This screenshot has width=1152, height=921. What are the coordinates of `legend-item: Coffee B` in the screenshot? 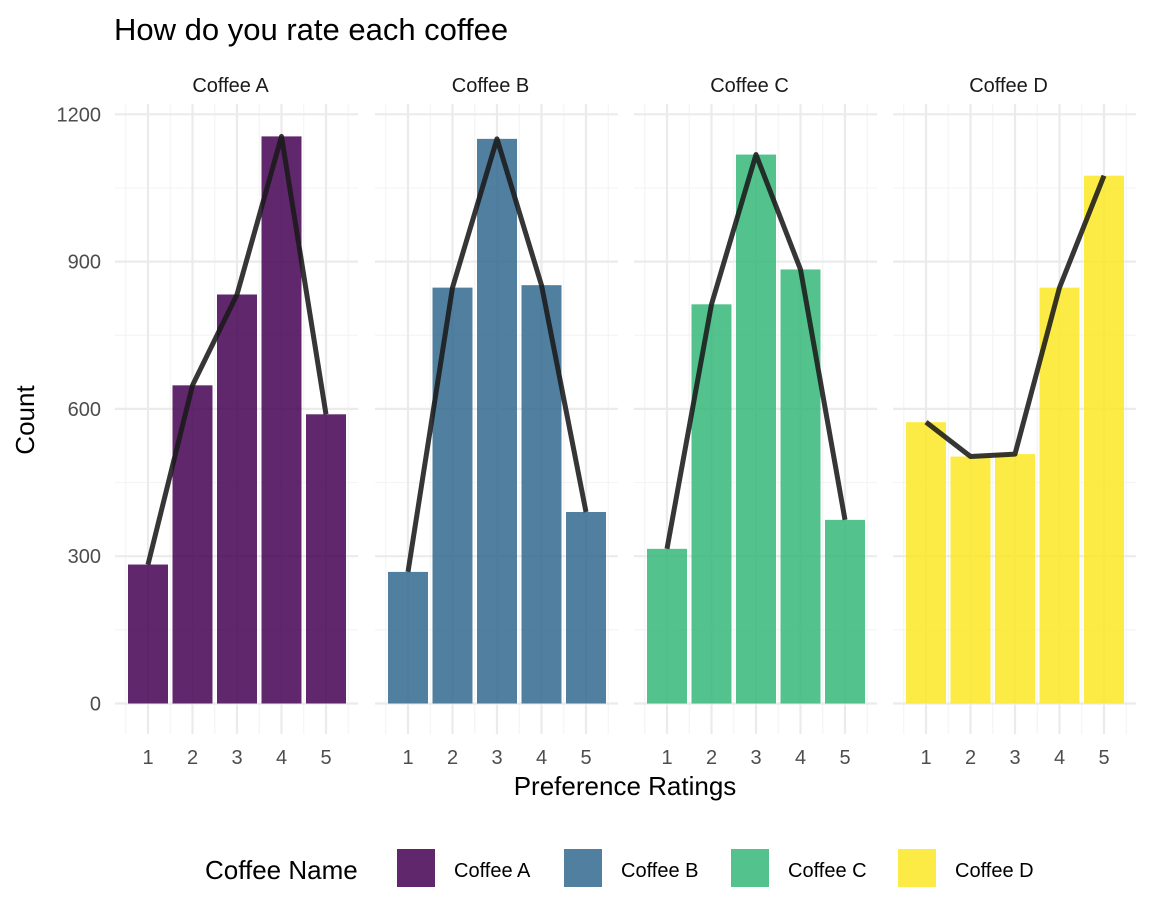 It's located at (631, 868).